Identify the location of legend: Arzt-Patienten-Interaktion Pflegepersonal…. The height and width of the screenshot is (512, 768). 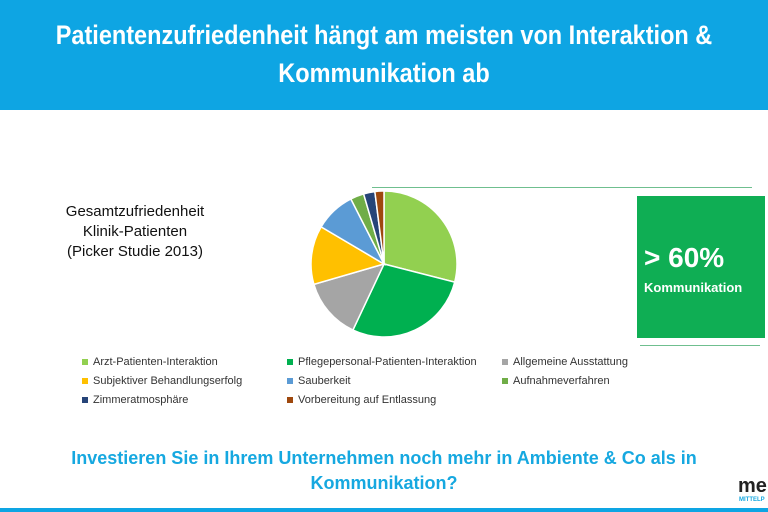
(382, 386).